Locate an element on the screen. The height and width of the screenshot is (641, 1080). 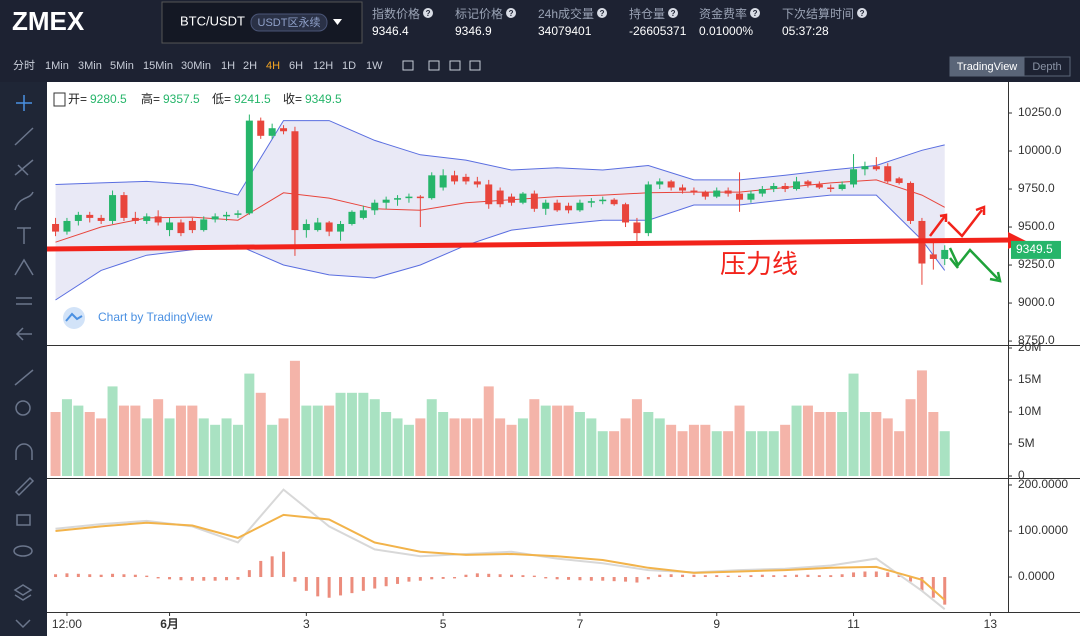
brush-icon is located at coordinates (24, 201).